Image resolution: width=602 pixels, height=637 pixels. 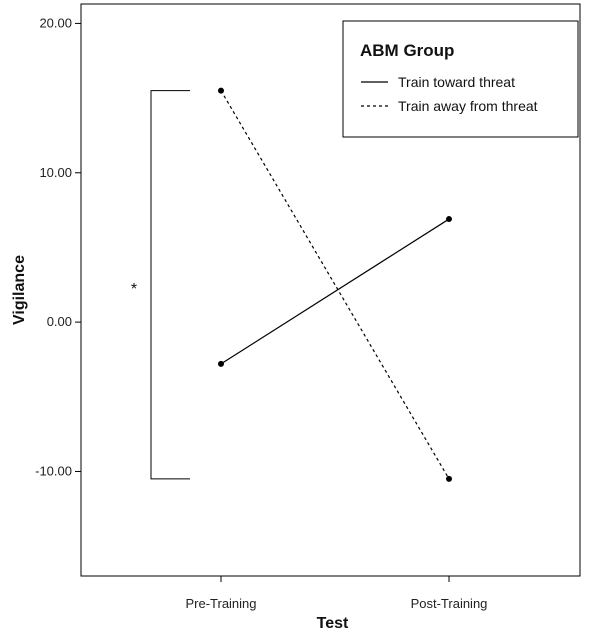 I want to click on y-tick-label: 10.00, so click(x=55, y=172).